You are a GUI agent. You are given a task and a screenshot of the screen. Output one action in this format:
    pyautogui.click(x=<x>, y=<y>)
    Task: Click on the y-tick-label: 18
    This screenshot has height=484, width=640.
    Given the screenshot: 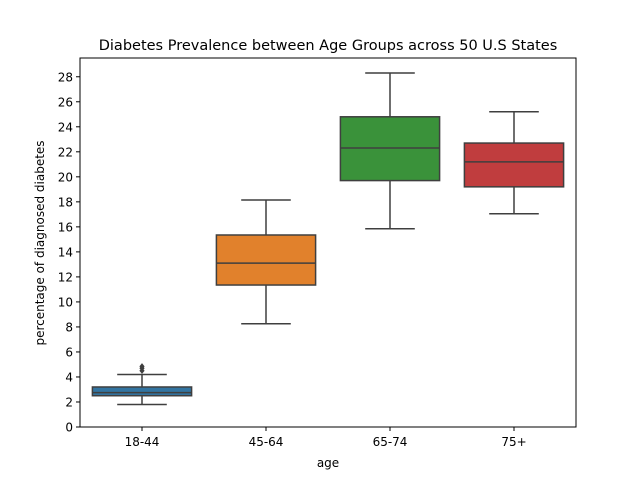 What is the action you would take?
    pyautogui.click(x=65, y=202)
    